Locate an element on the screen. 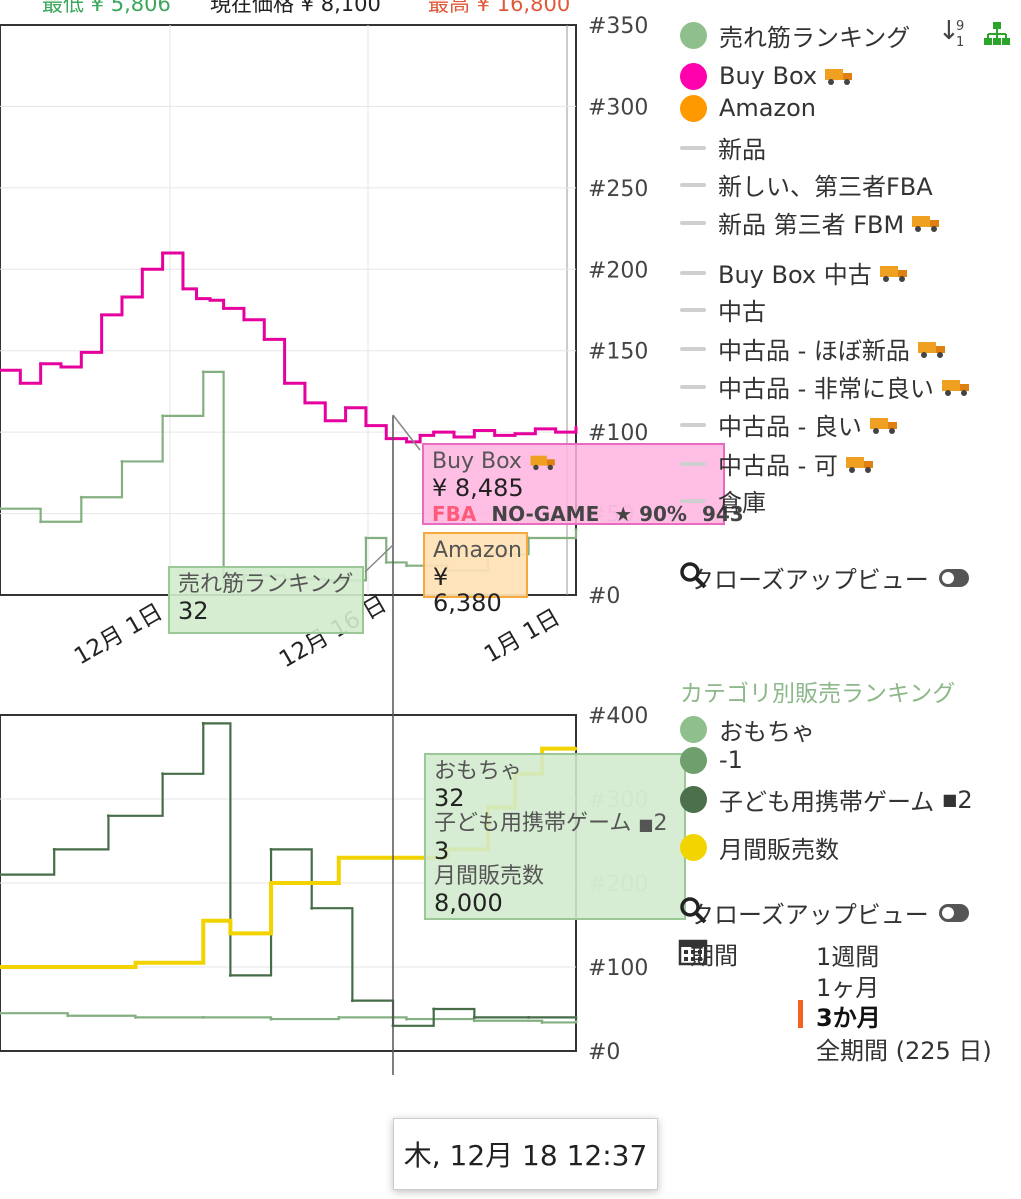 Image resolution: width=1021 pixels, height=1199 pixels. y-tick-label: #400 is located at coordinates (618, 716).